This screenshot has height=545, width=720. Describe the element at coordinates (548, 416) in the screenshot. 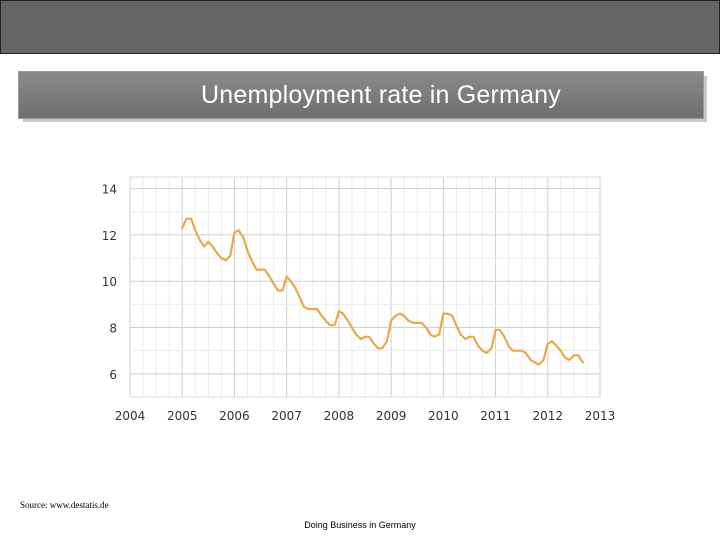

I see `x-tick-label: 2012` at that location.